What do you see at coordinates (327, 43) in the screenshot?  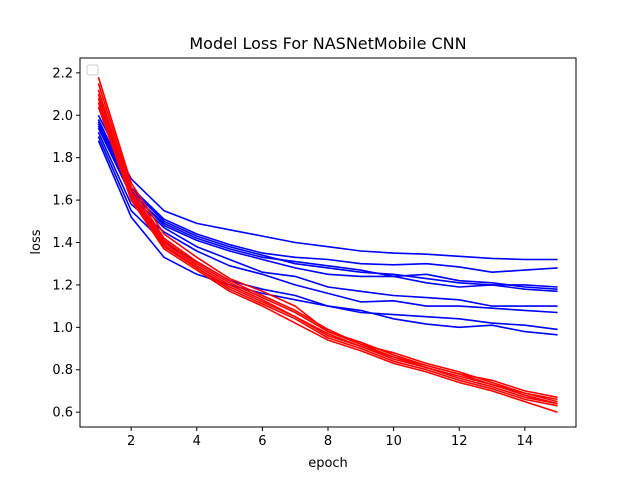 I see `chart-title: Model Loss For NASNetMobile CNN` at bounding box center [327, 43].